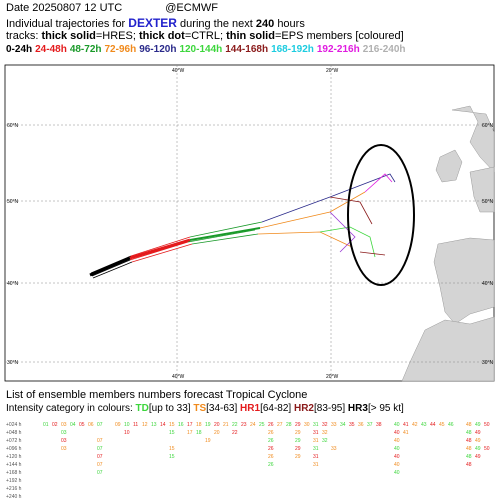 This screenshot has height=503, width=504. I want to click on row-label: +168 h, so click(14, 473).